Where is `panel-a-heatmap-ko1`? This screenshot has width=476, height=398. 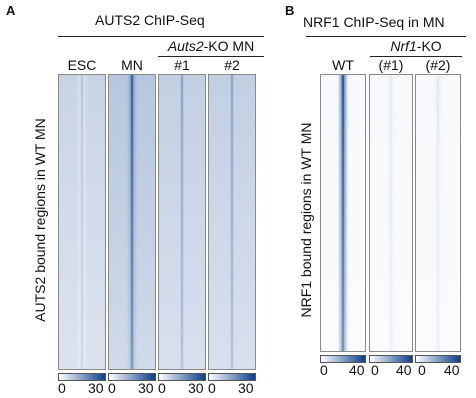 panel-a-heatmap-ko1 is located at coordinates (182, 222).